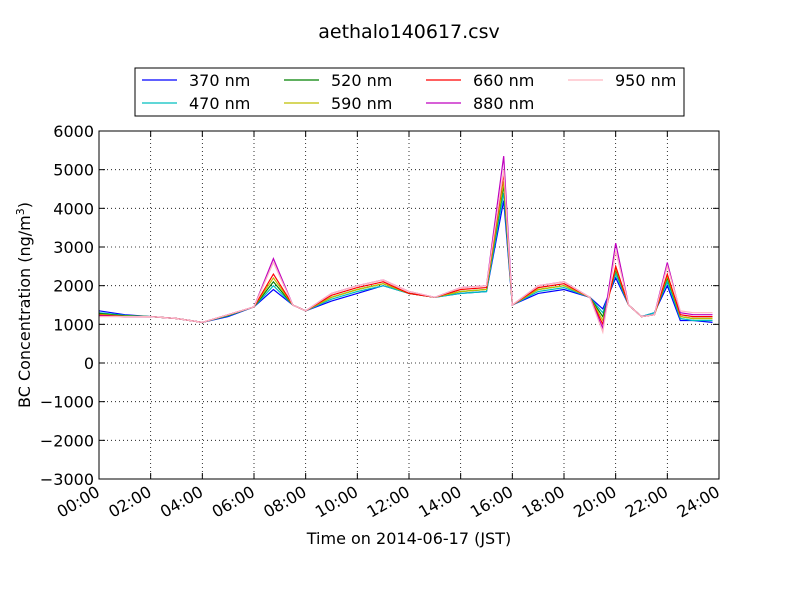  Describe the element at coordinates (503, 103) in the screenshot. I see `legend-entry-6: 880 nm` at that location.